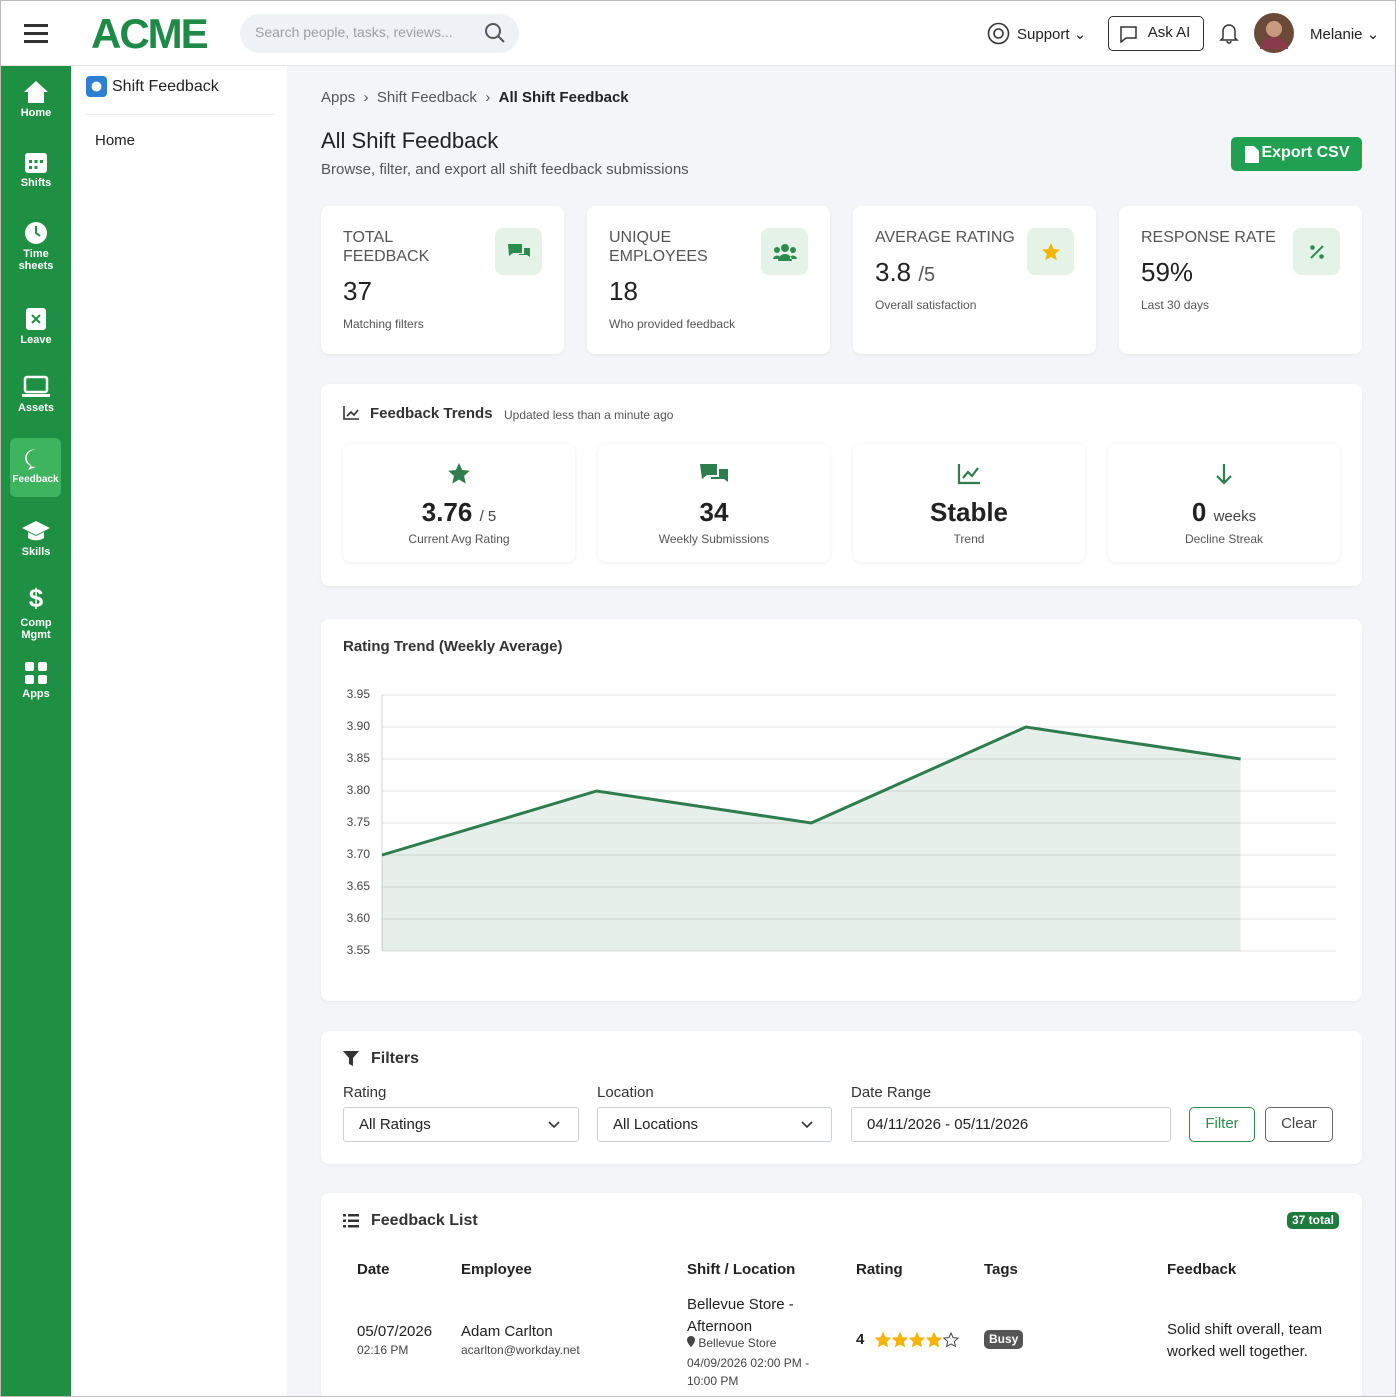 The width and height of the screenshot is (1396, 1397). What do you see at coordinates (459, 512) in the screenshot?
I see `trend-value-row: 3.76 / 5` at bounding box center [459, 512].